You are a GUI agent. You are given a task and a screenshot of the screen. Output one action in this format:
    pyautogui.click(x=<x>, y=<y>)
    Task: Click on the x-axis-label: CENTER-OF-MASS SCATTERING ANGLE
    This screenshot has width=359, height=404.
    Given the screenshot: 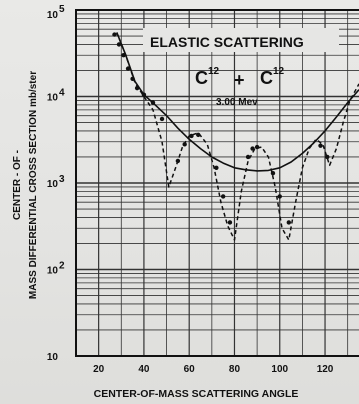 What is the action you would take?
    pyautogui.click(x=196, y=394)
    